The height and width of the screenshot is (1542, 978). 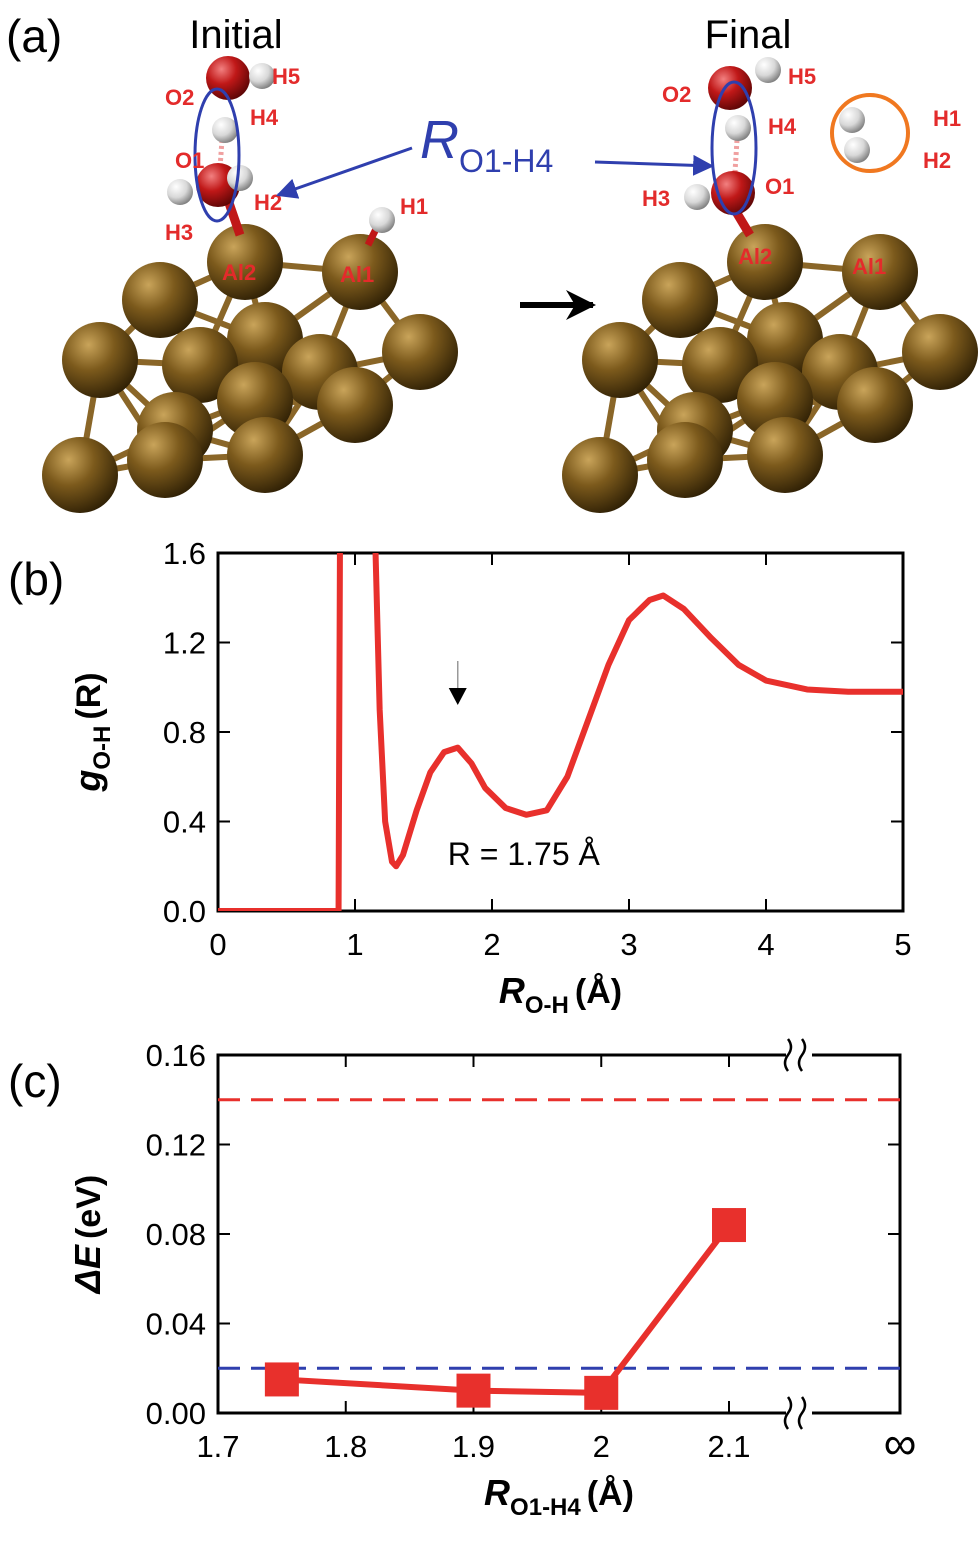 What do you see at coordinates (524, 854) in the screenshot?
I see `annotation: R = 1.75 Å` at bounding box center [524, 854].